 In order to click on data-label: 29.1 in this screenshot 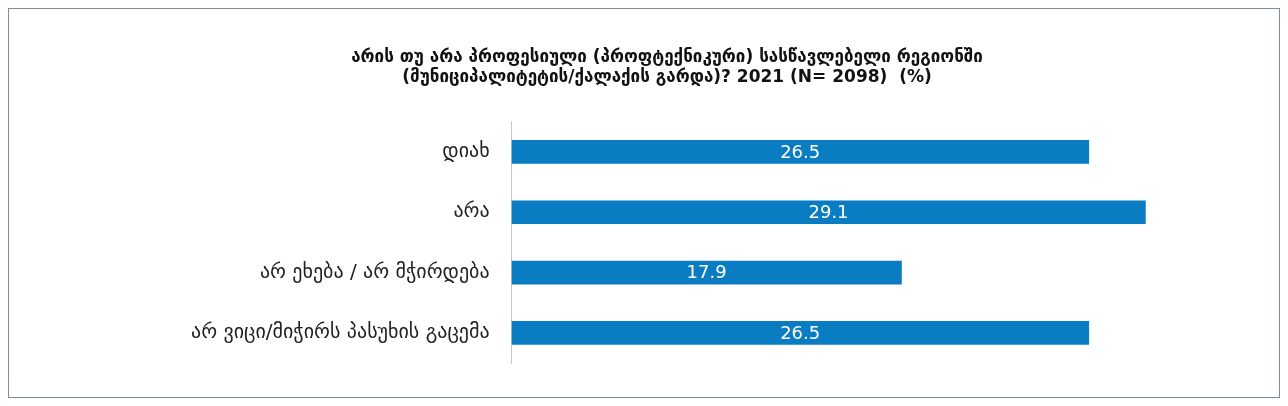, I will do `click(828, 211)`.